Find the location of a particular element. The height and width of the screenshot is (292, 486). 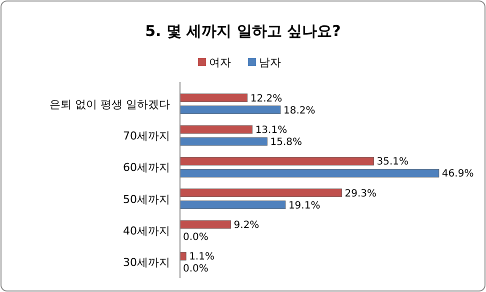

y-tick-label: 60세까지 is located at coordinates (146, 167).